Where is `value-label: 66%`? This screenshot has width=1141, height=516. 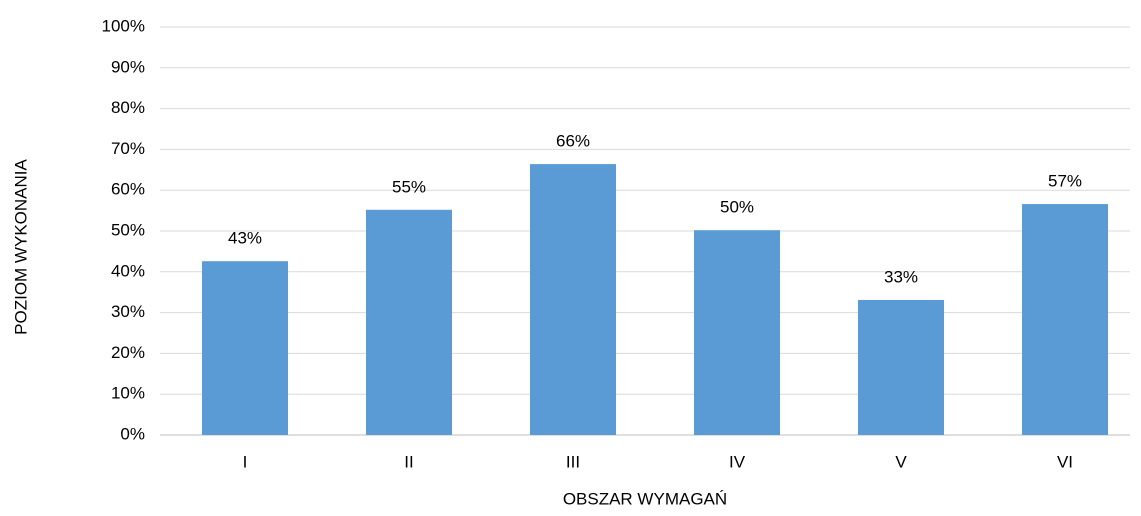
value-label: 66% is located at coordinates (573, 141).